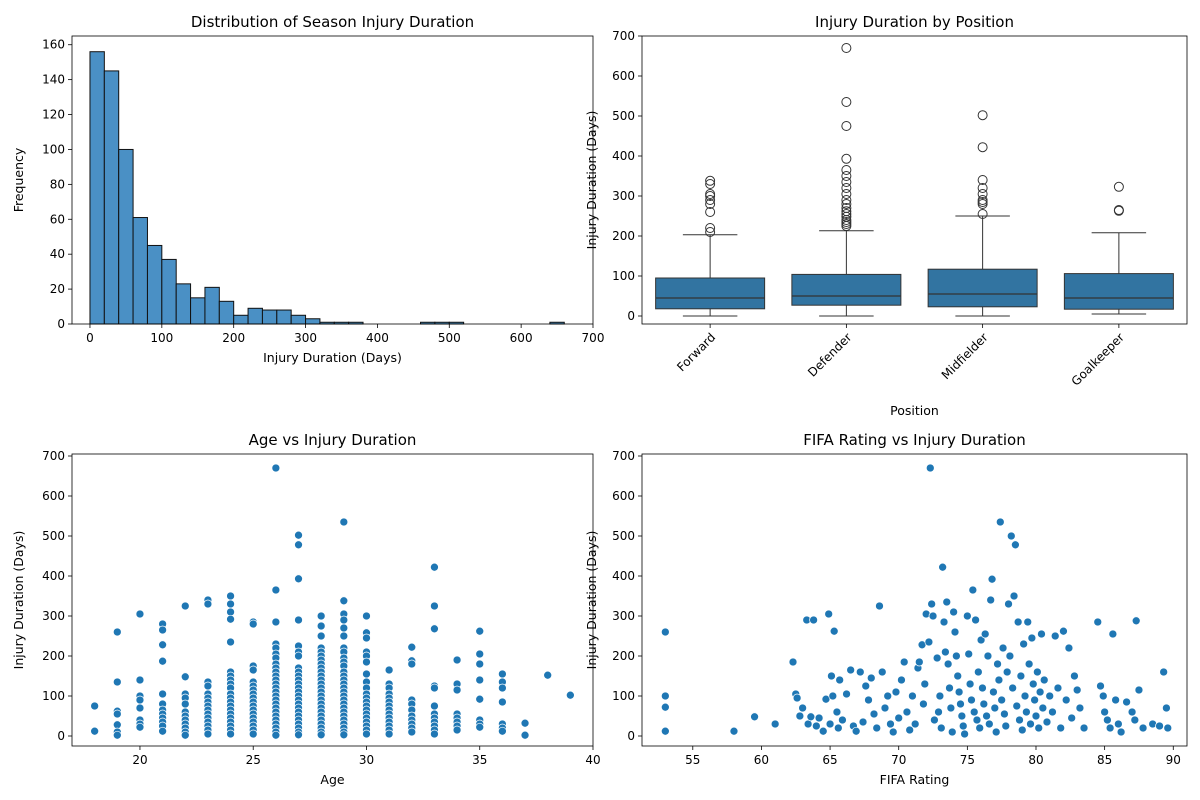  I want to click on chart-title: Distribution of Season Injury Duration, so click(332, 22).